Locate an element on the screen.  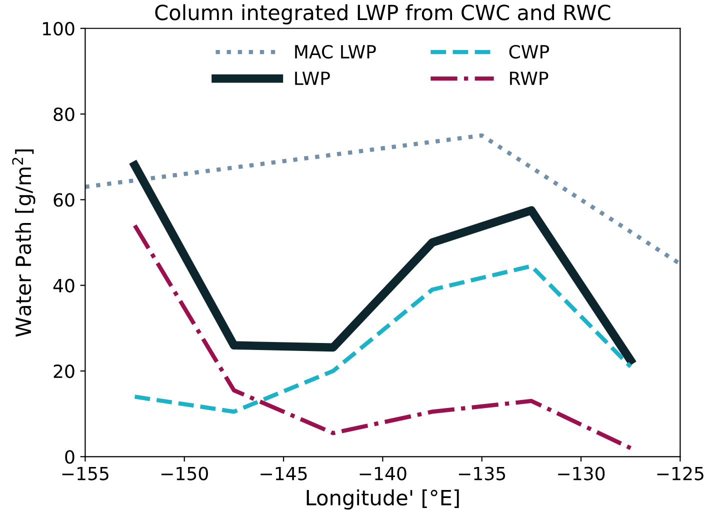
y-tick-label: 100 is located at coordinates (58, 29).